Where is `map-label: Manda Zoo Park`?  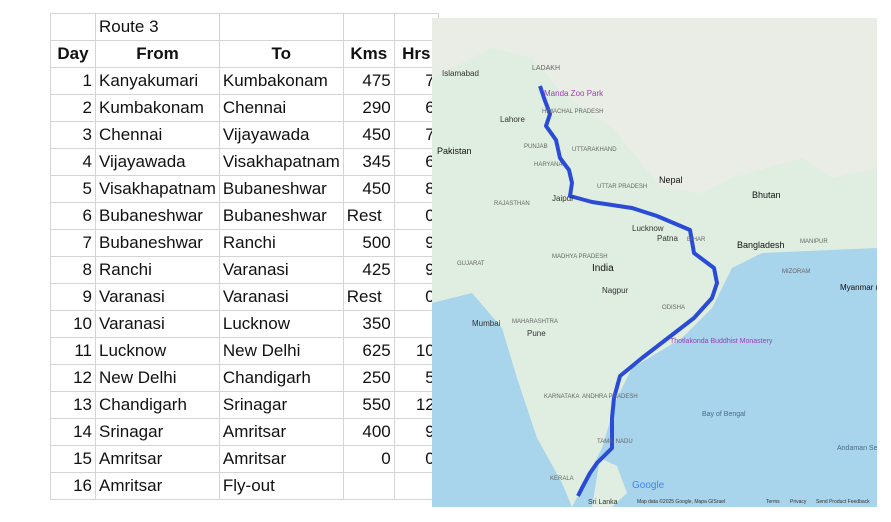 map-label: Manda Zoo Park is located at coordinates (574, 93).